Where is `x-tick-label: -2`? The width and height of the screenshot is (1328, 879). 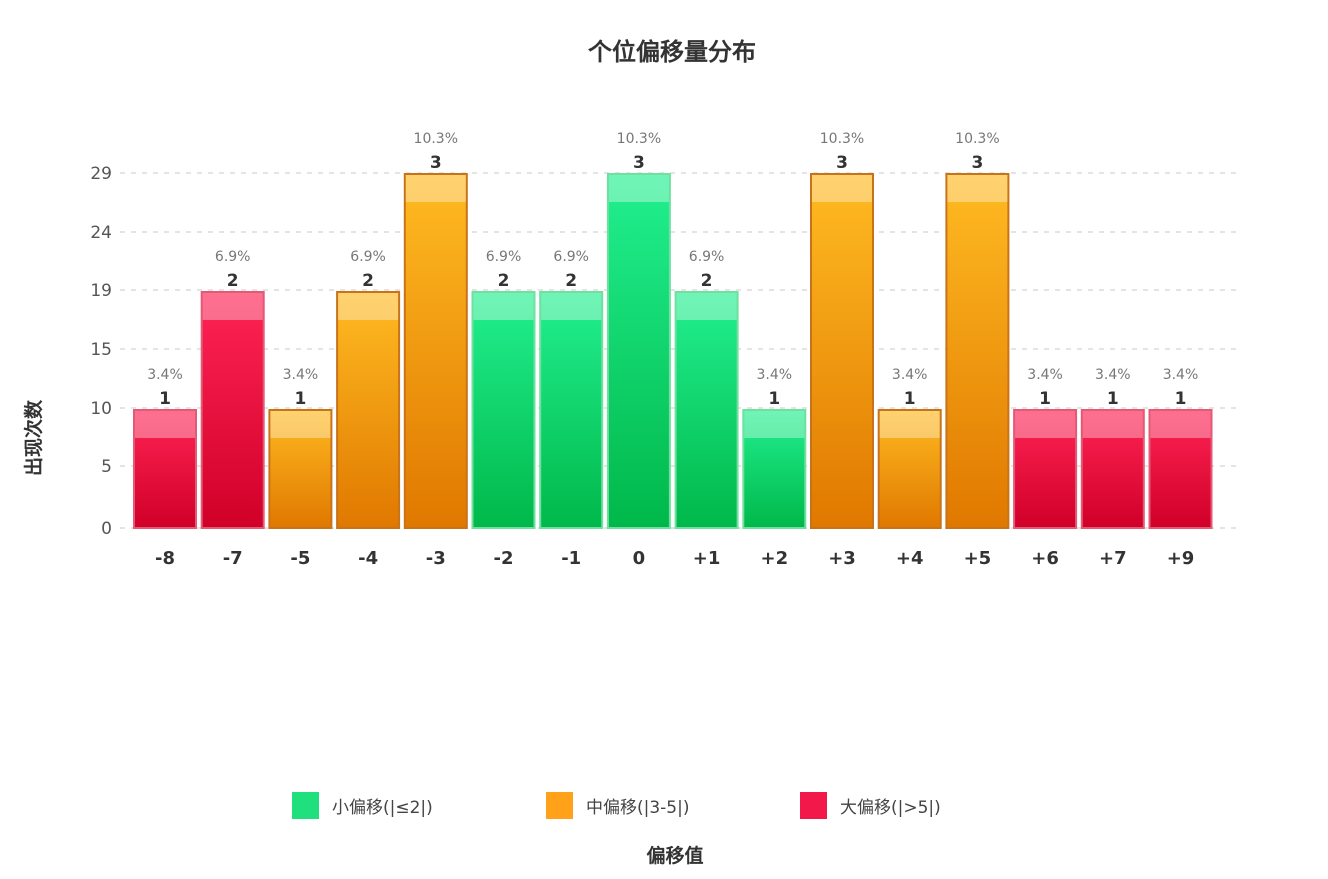
x-tick-label: -2 is located at coordinates (504, 558).